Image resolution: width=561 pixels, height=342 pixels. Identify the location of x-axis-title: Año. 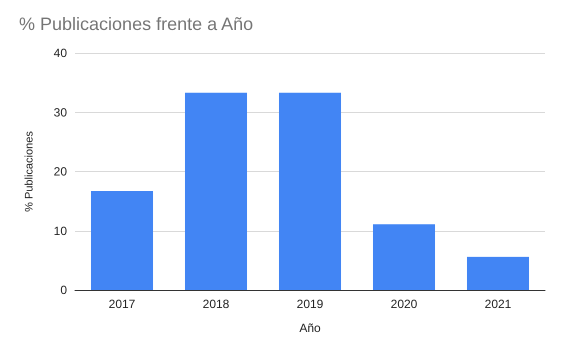
(310, 328).